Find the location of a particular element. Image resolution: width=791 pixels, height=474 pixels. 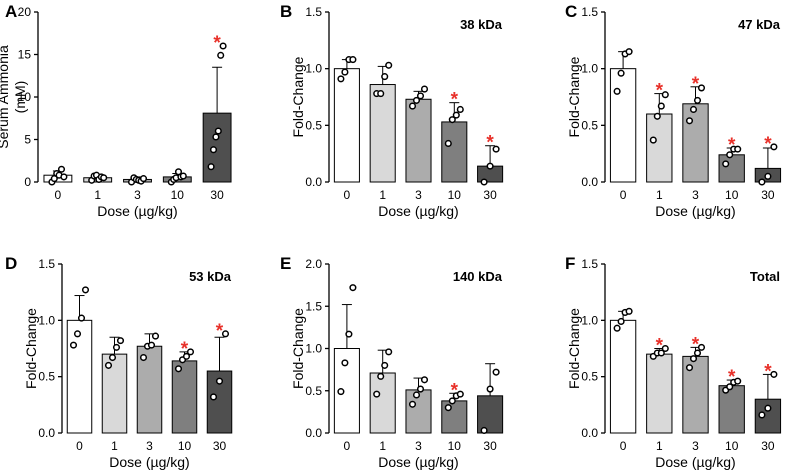

y-tick-label: 5 is located at coordinates (27, 140).